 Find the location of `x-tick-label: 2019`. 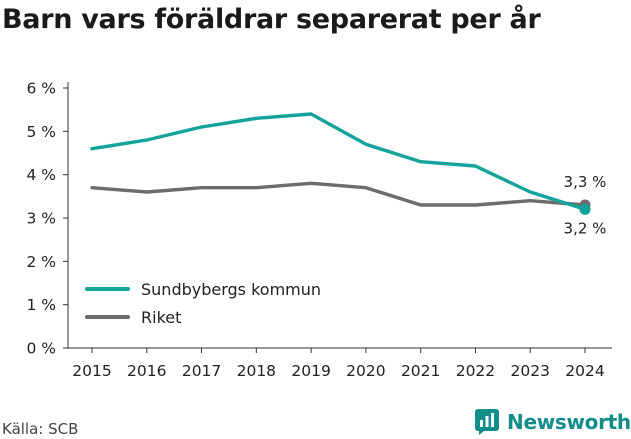

x-tick-label: 2019 is located at coordinates (310, 371).